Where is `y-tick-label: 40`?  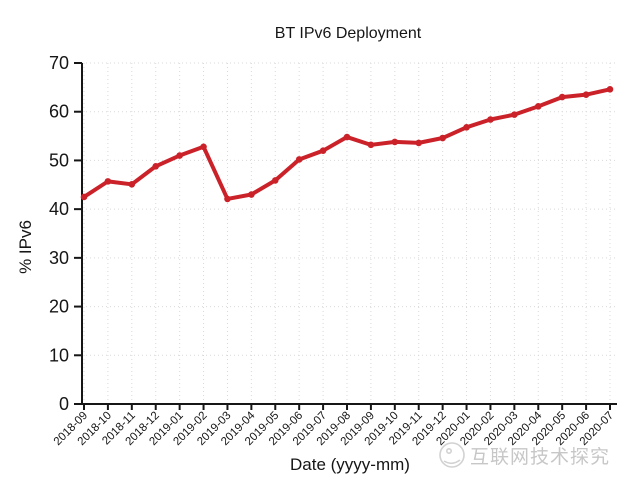
y-tick-label: 40 is located at coordinates (59, 209).